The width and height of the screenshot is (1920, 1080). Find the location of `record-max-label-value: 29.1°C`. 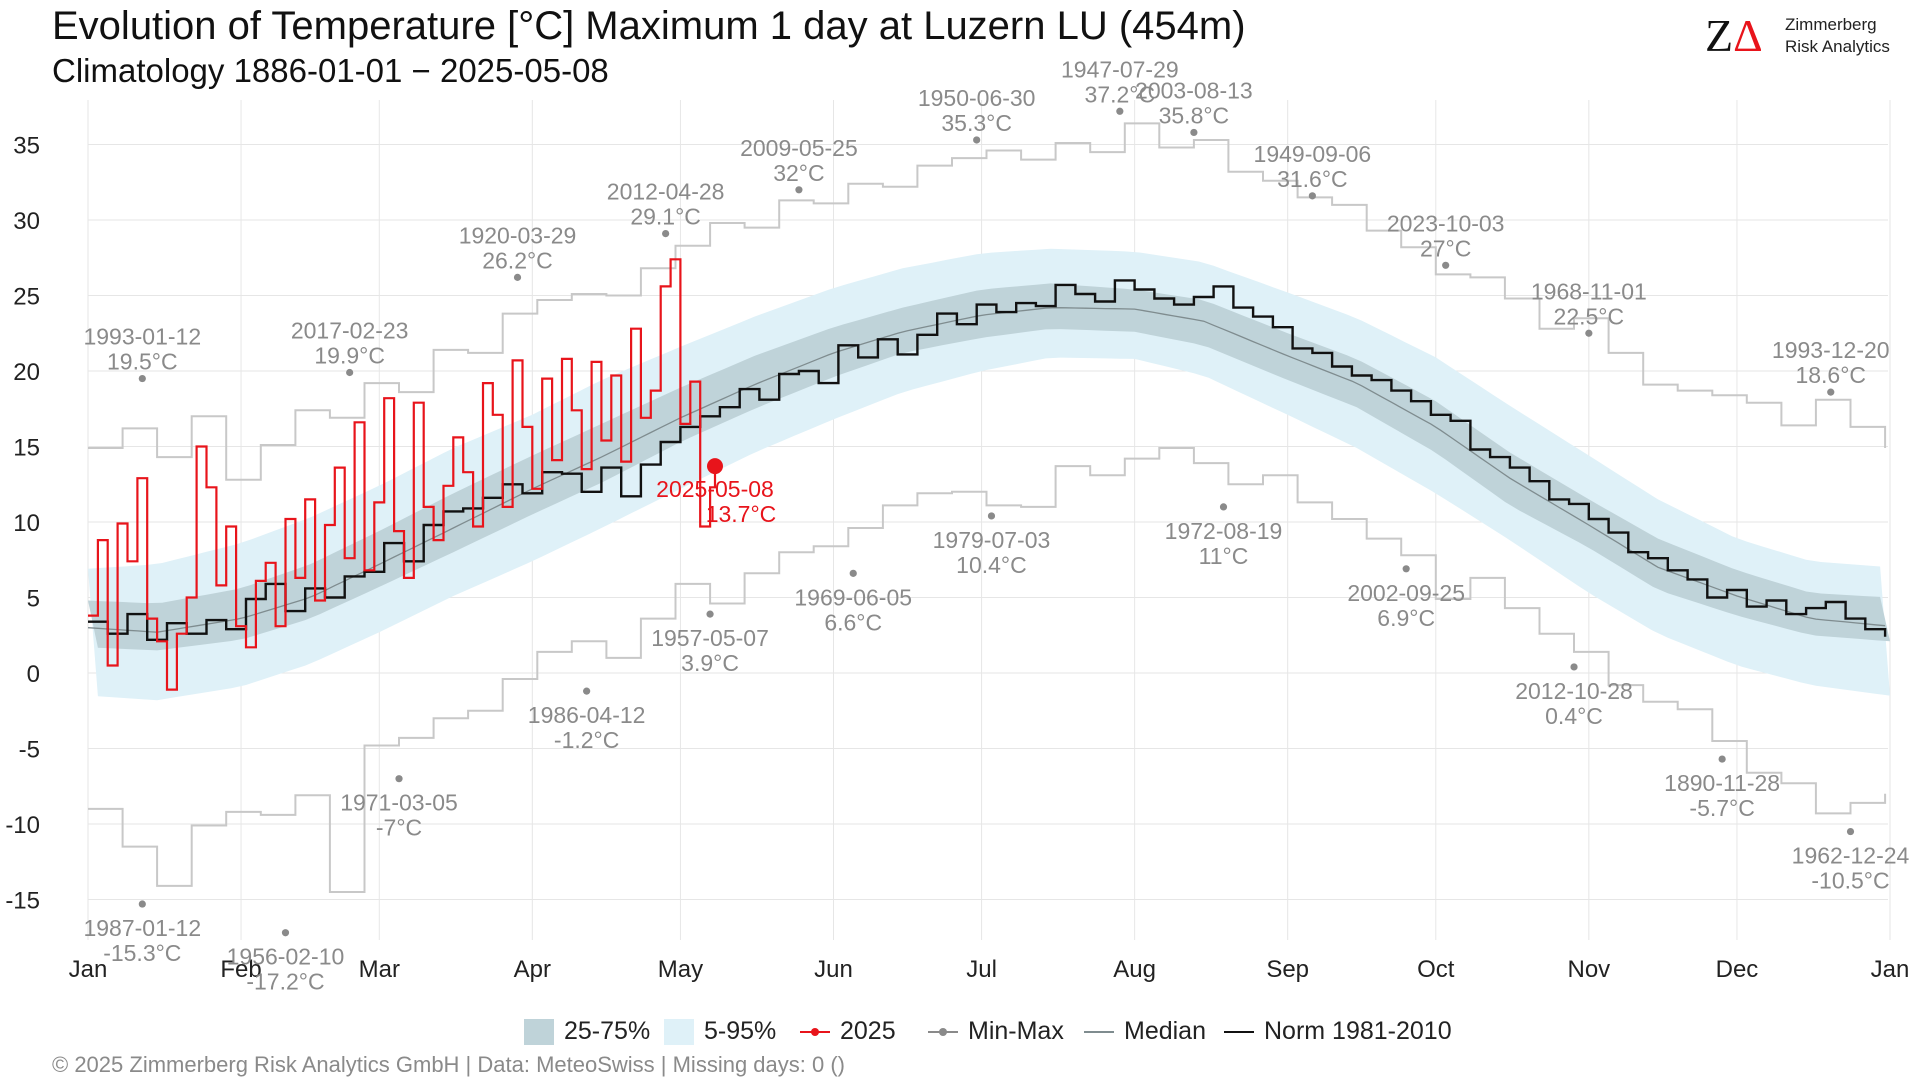

record-max-label-value: 29.1°C is located at coordinates (665, 217).